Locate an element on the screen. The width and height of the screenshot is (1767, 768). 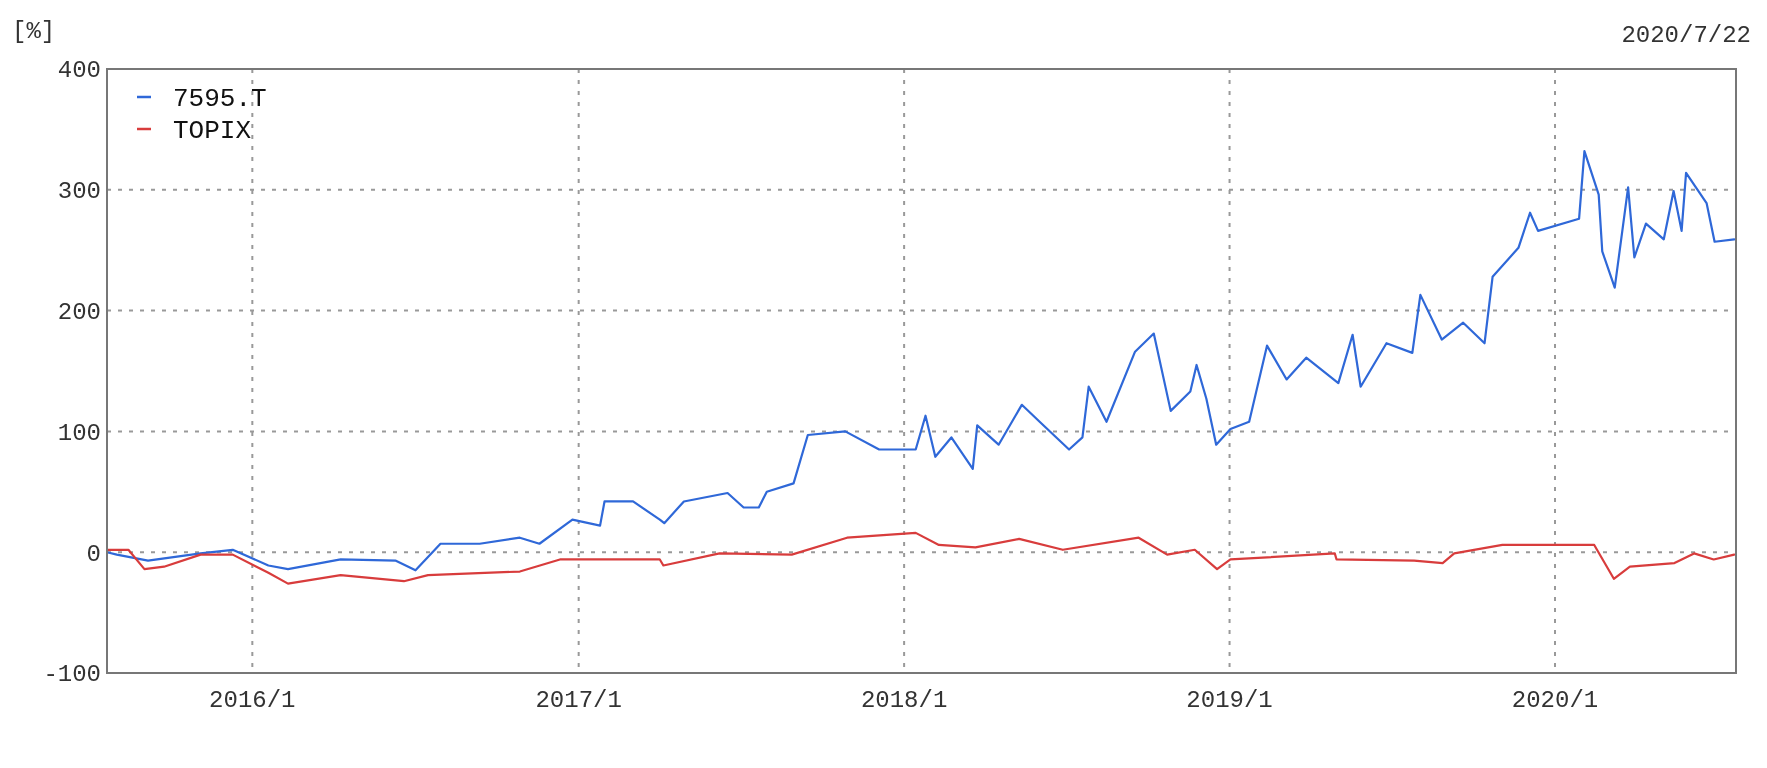
chart-subtitle: 2020/7/22 is located at coordinates (1686, 35).